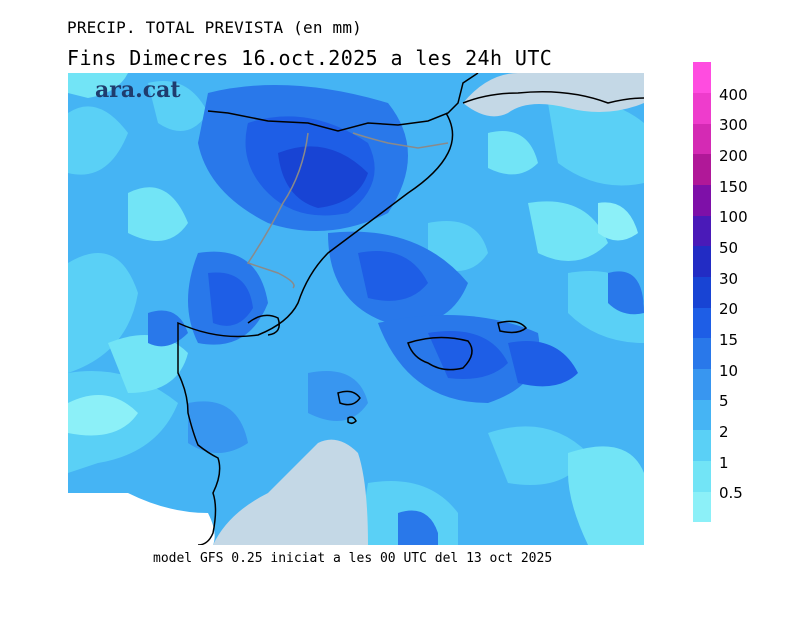  What do you see at coordinates (733, 186) in the screenshot?
I see `legend-tick-label: 150` at bounding box center [733, 186].